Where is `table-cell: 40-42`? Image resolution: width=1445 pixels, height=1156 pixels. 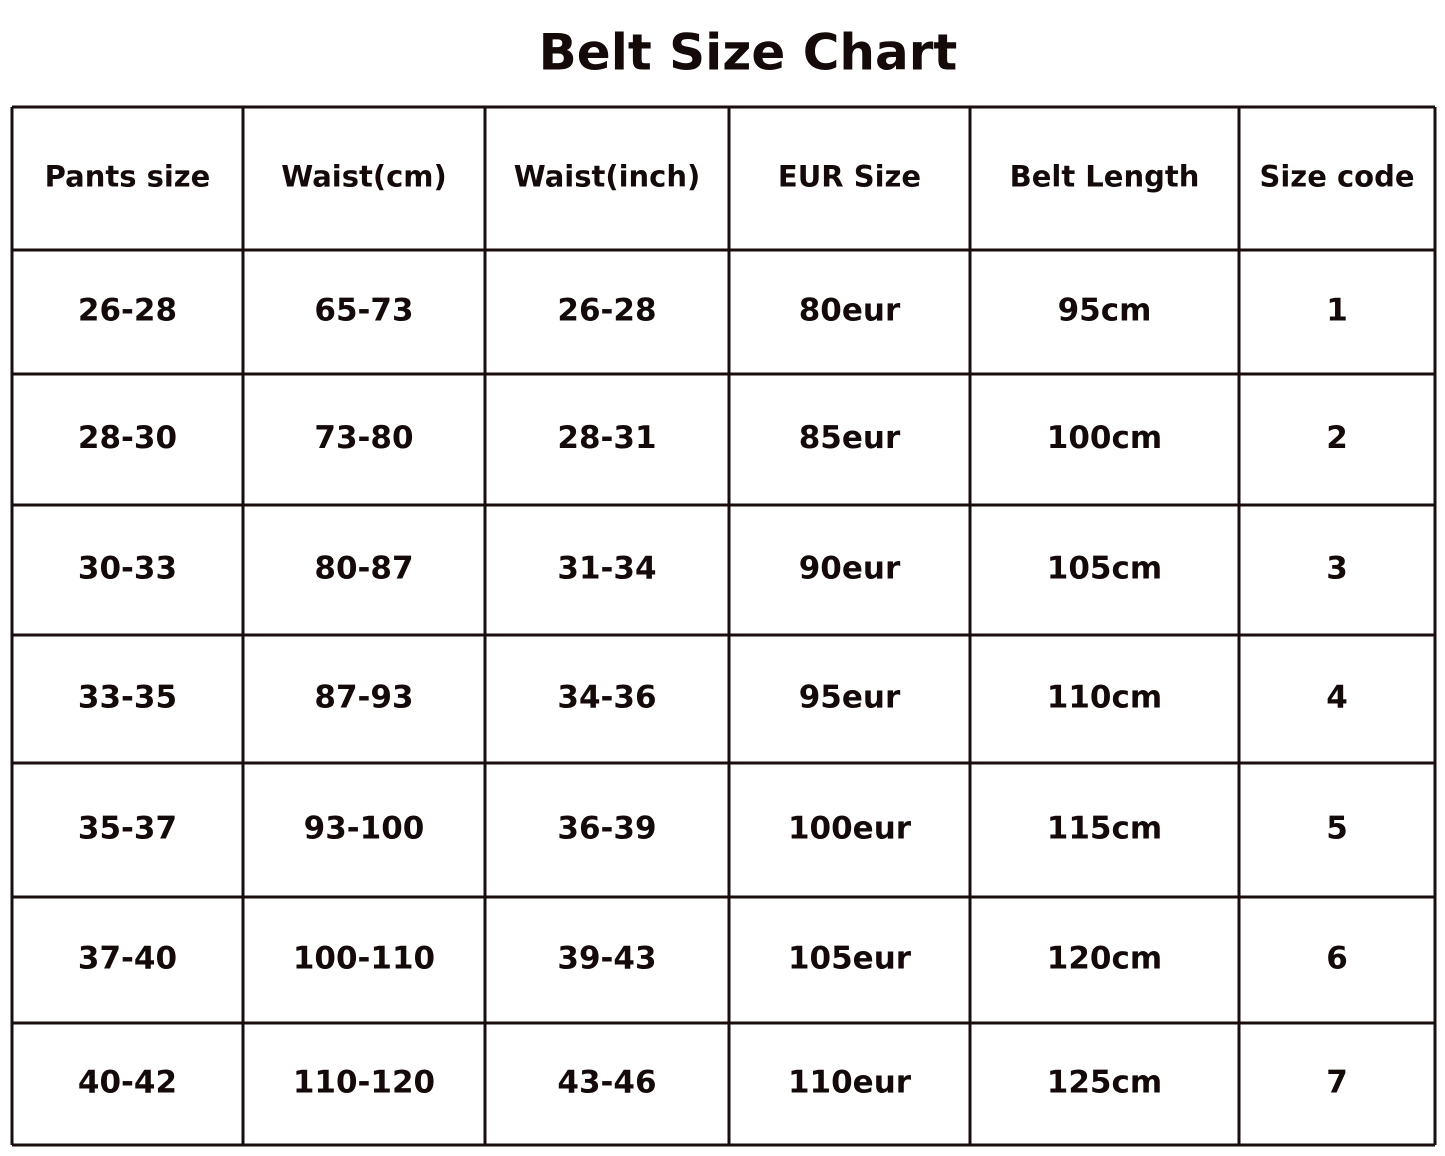 table-cell: 40-42 is located at coordinates (127, 1083).